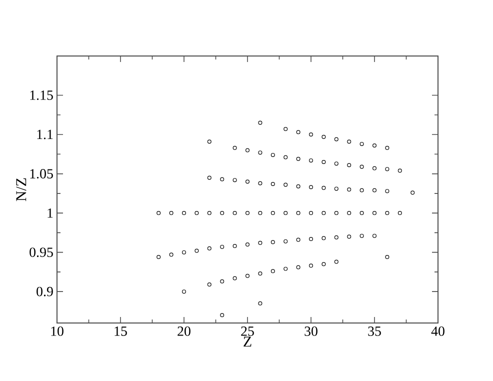 The width and height of the screenshot is (493, 381). Describe the element at coordinates (45, 135) in the screenshot. I see `y-tick-label: 1.1` at that location.